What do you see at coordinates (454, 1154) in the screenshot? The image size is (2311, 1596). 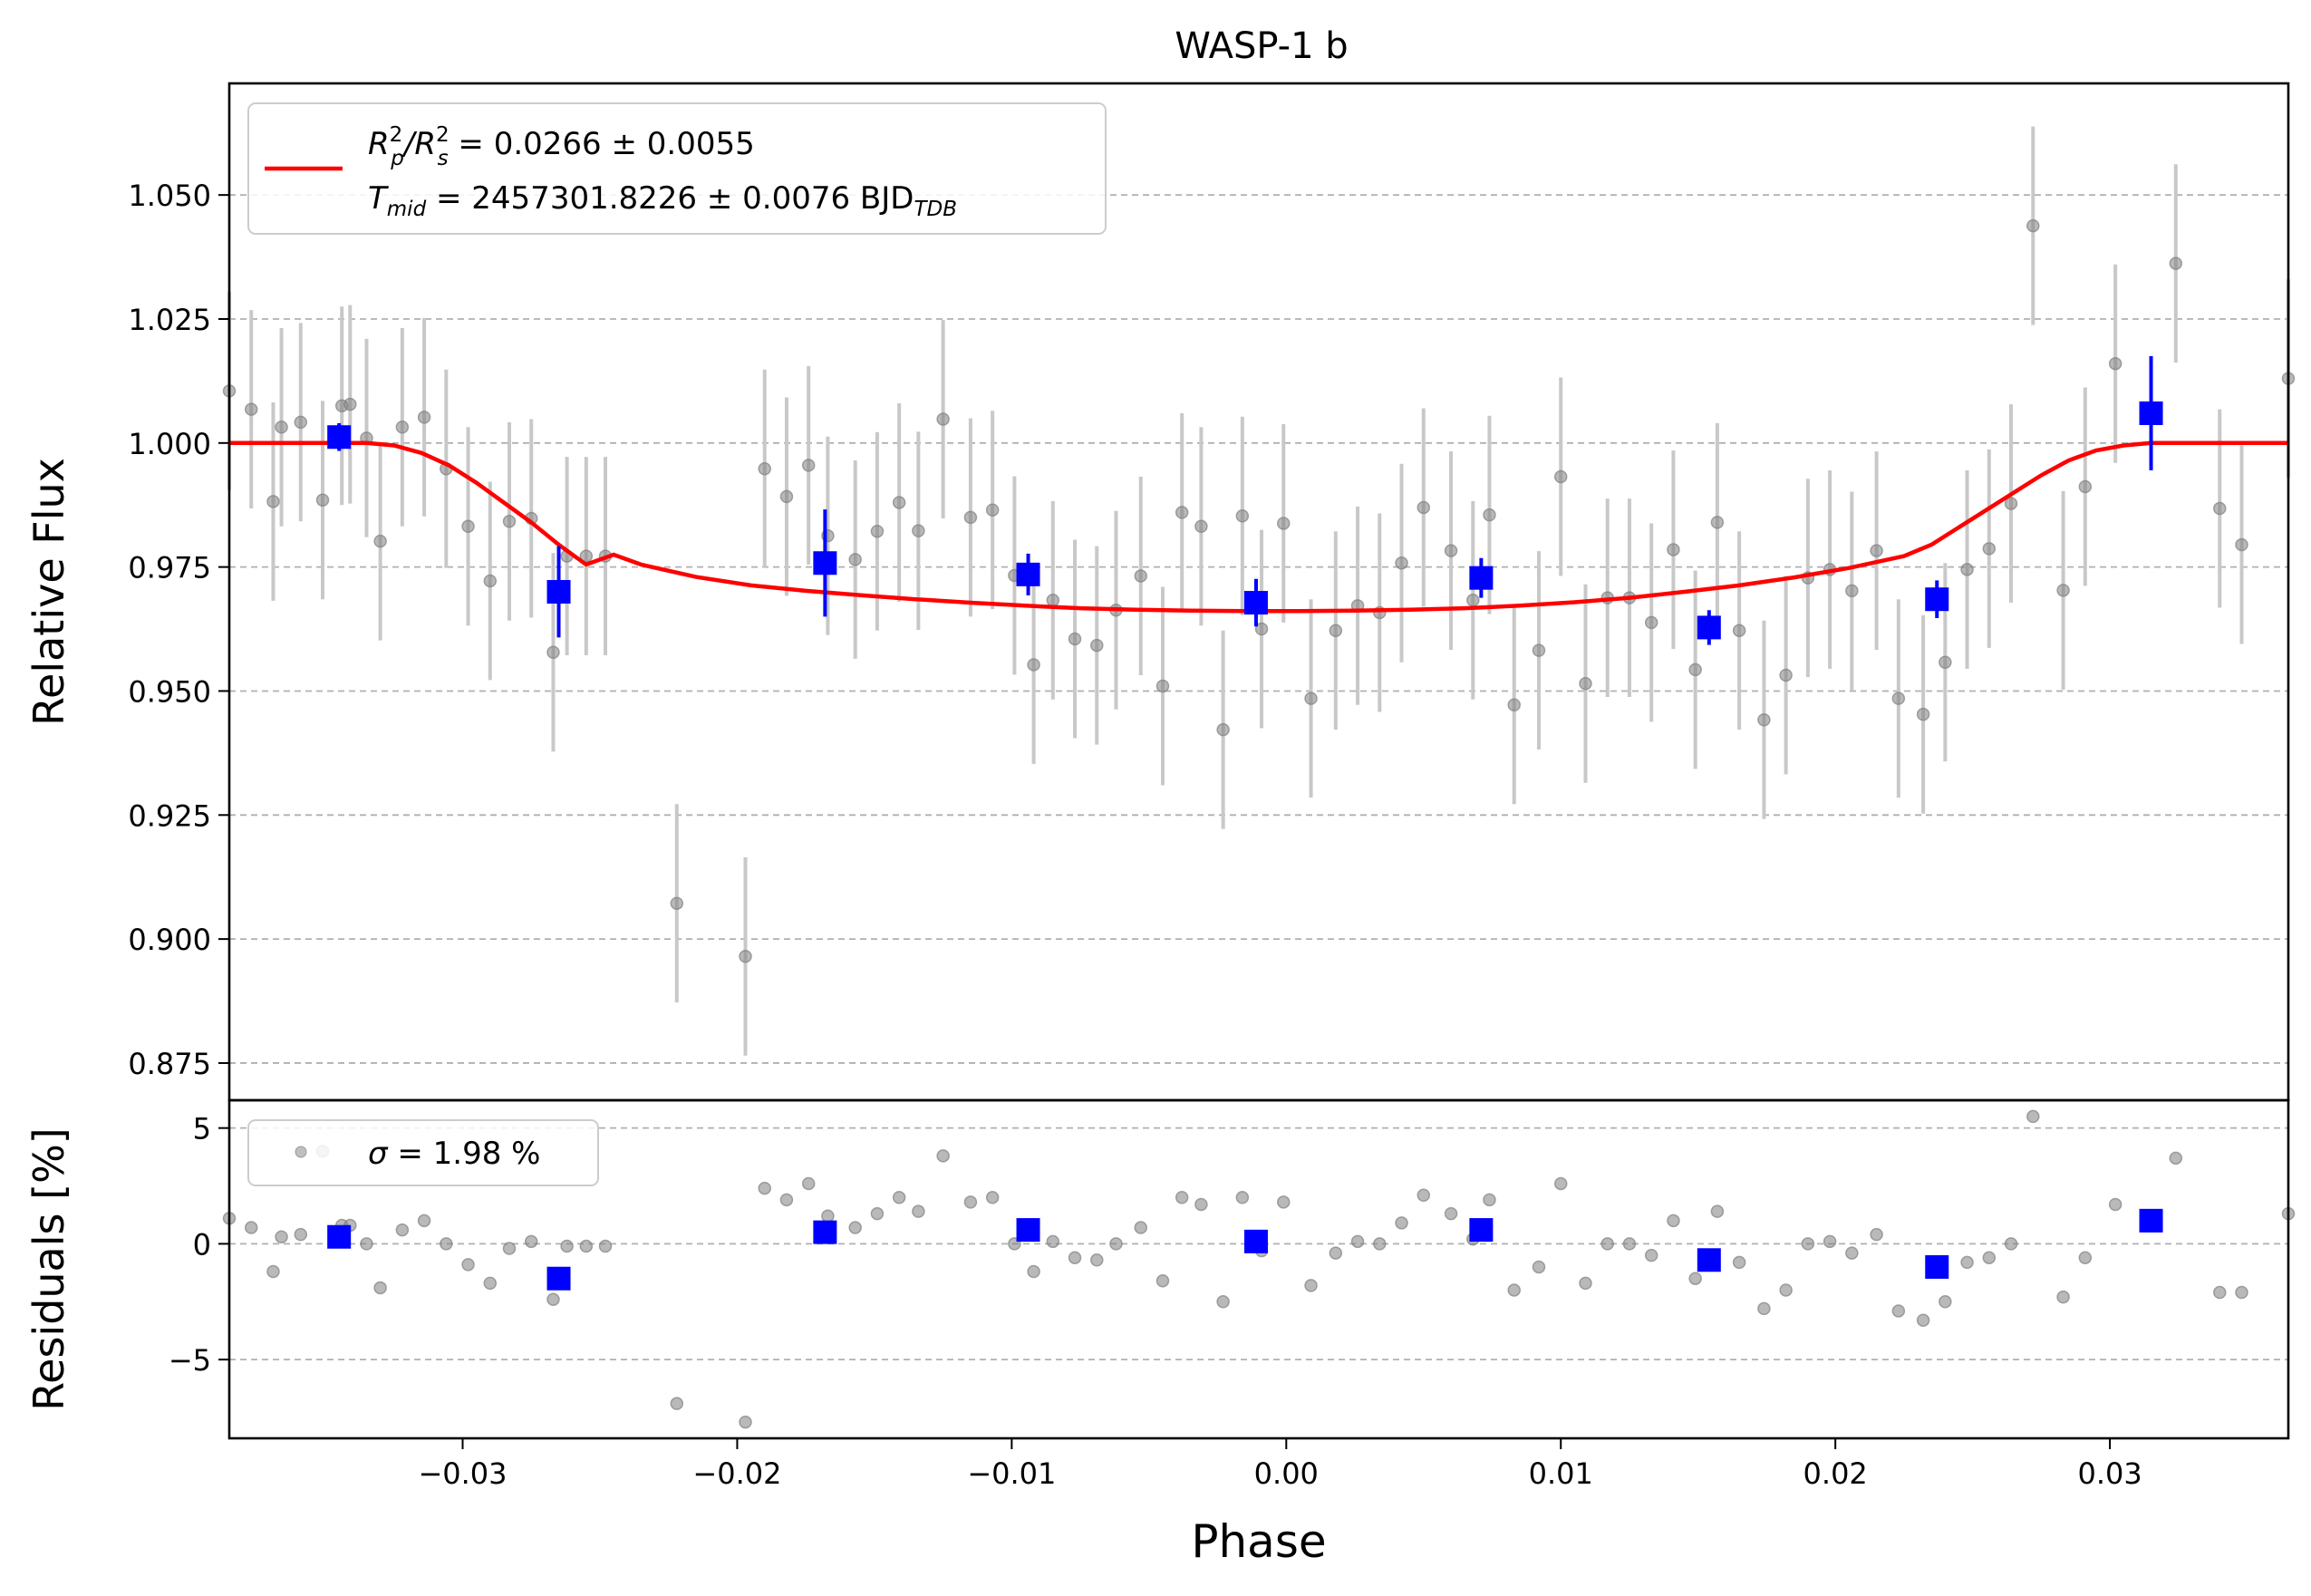 I see `legend-sigma-entry: σ = 1.98 %` at bounding box center [454, 1154].